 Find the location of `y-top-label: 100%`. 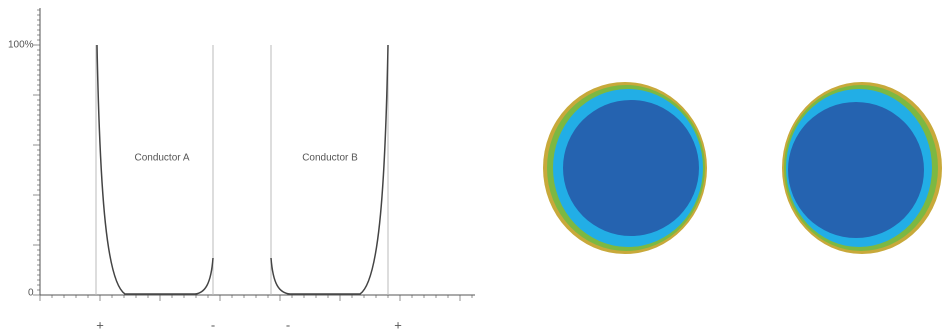

y-top-label: 100% is located at coordinates (21, 45).